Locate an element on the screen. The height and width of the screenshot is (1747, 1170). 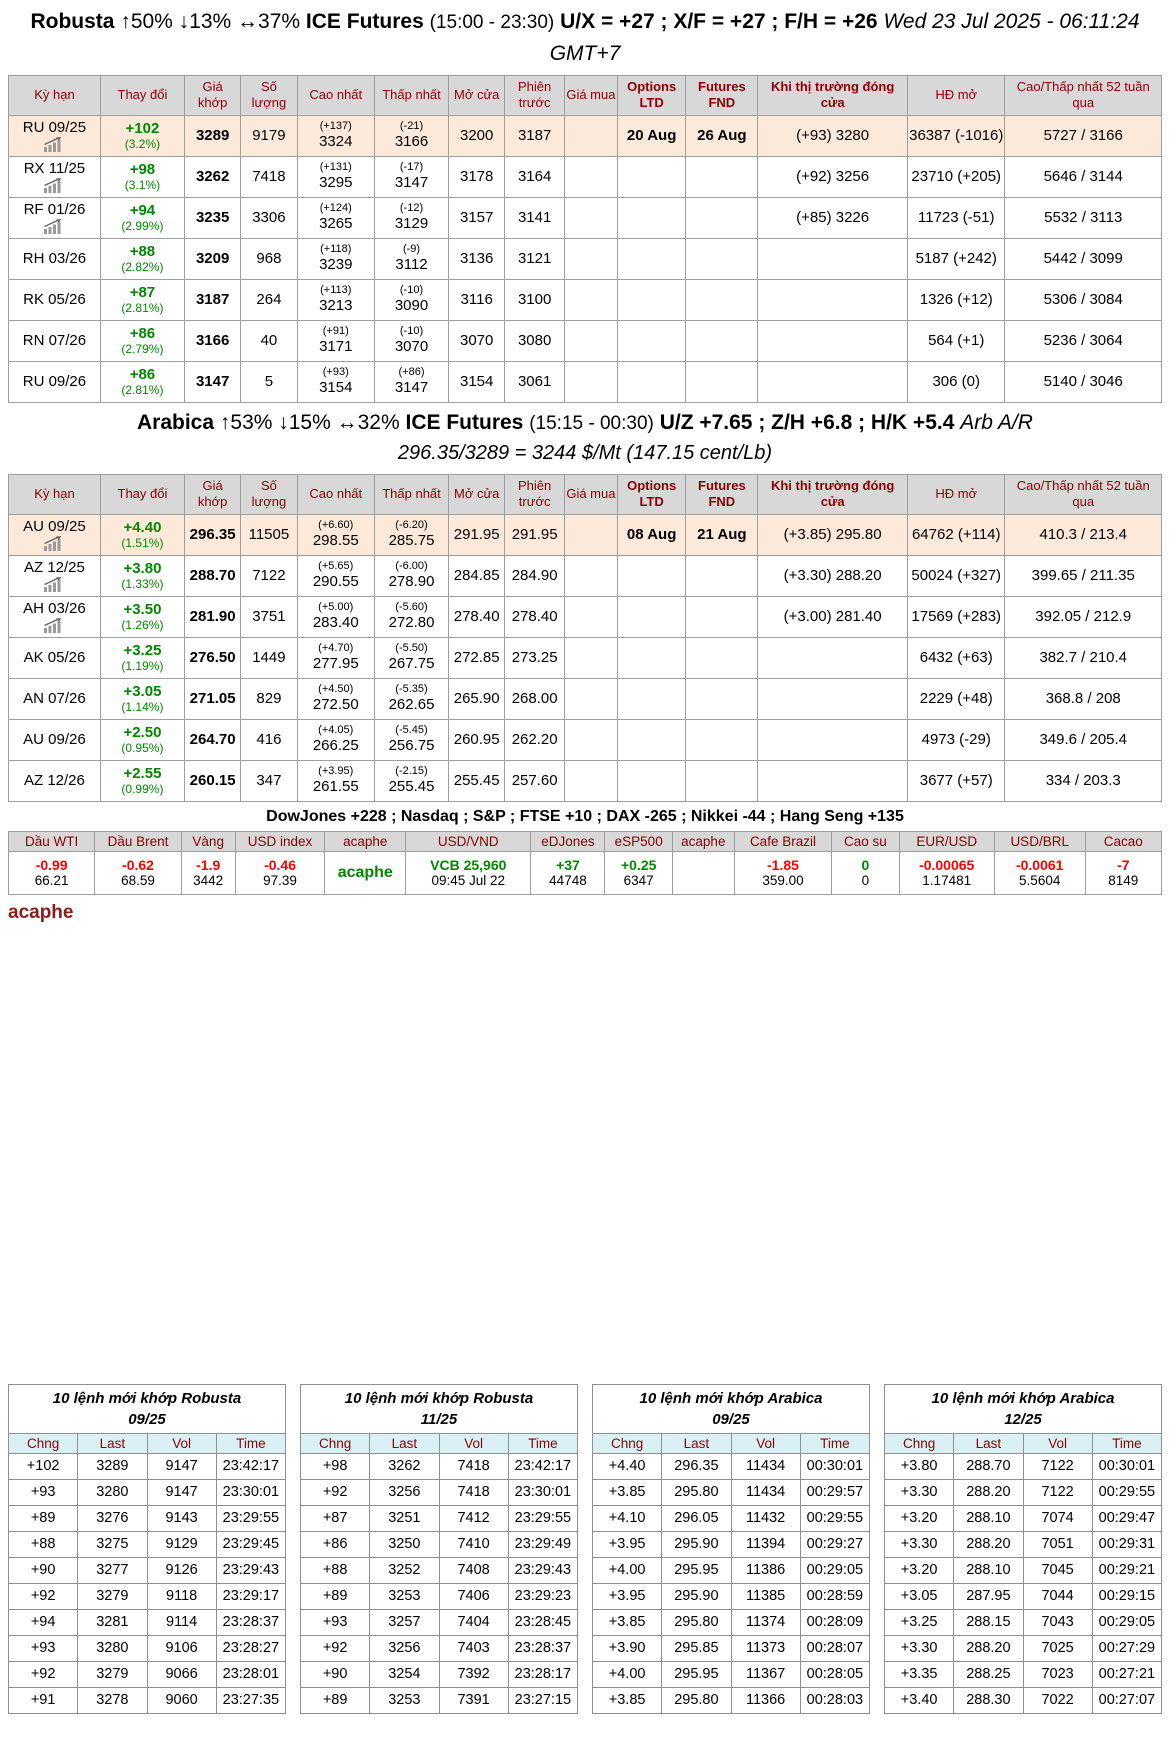
trade-time: 00:28:03 is located at coordinates (835, 1700).